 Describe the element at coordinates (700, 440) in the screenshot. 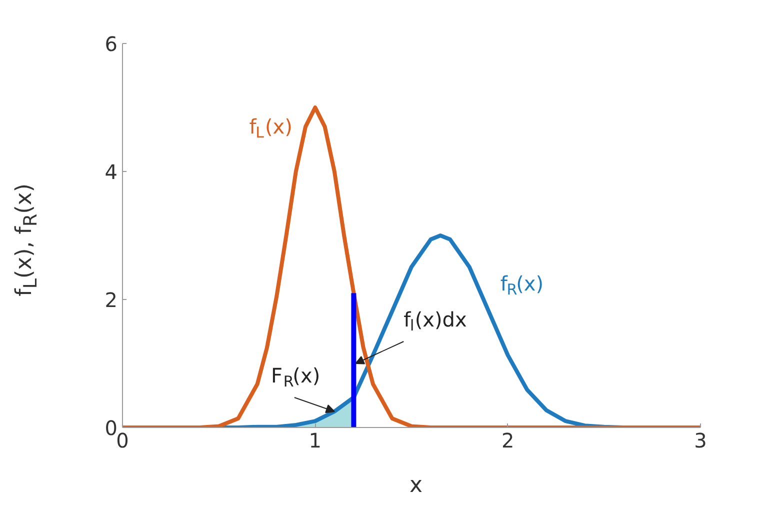

I see `x-tick-label: 3` at that location.